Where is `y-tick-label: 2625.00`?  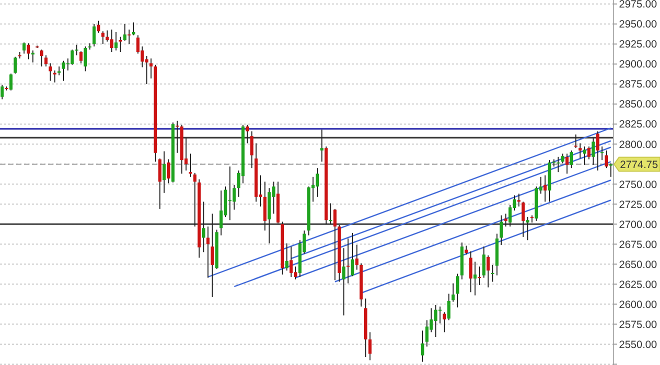
y-tick-label: 2625.00 is located at coordinates (638, 284).